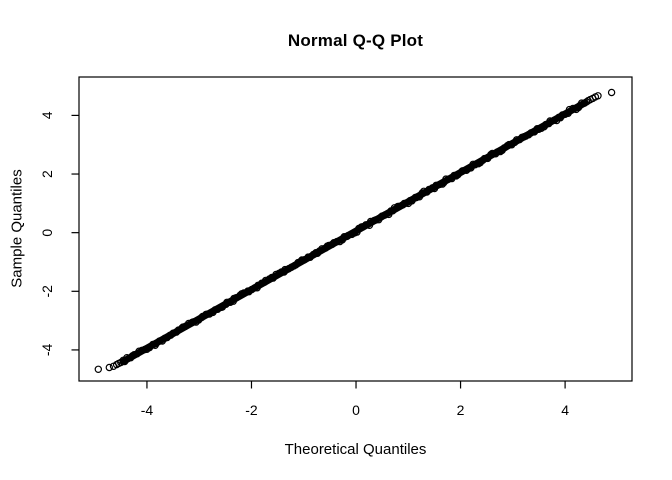 This screenshot has width=672, height=480. Describe the element at coordinates (47, 291) in the screenshot. I see `y-tick-label: -2` at that location.